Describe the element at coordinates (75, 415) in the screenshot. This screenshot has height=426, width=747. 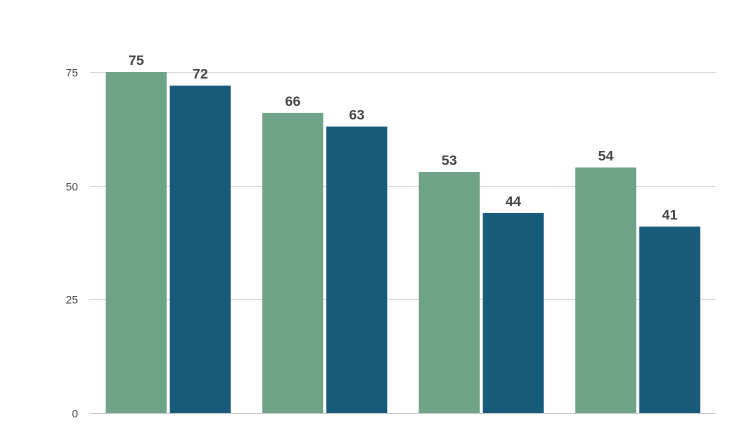
I see `y-tick-label: 0` at that location.